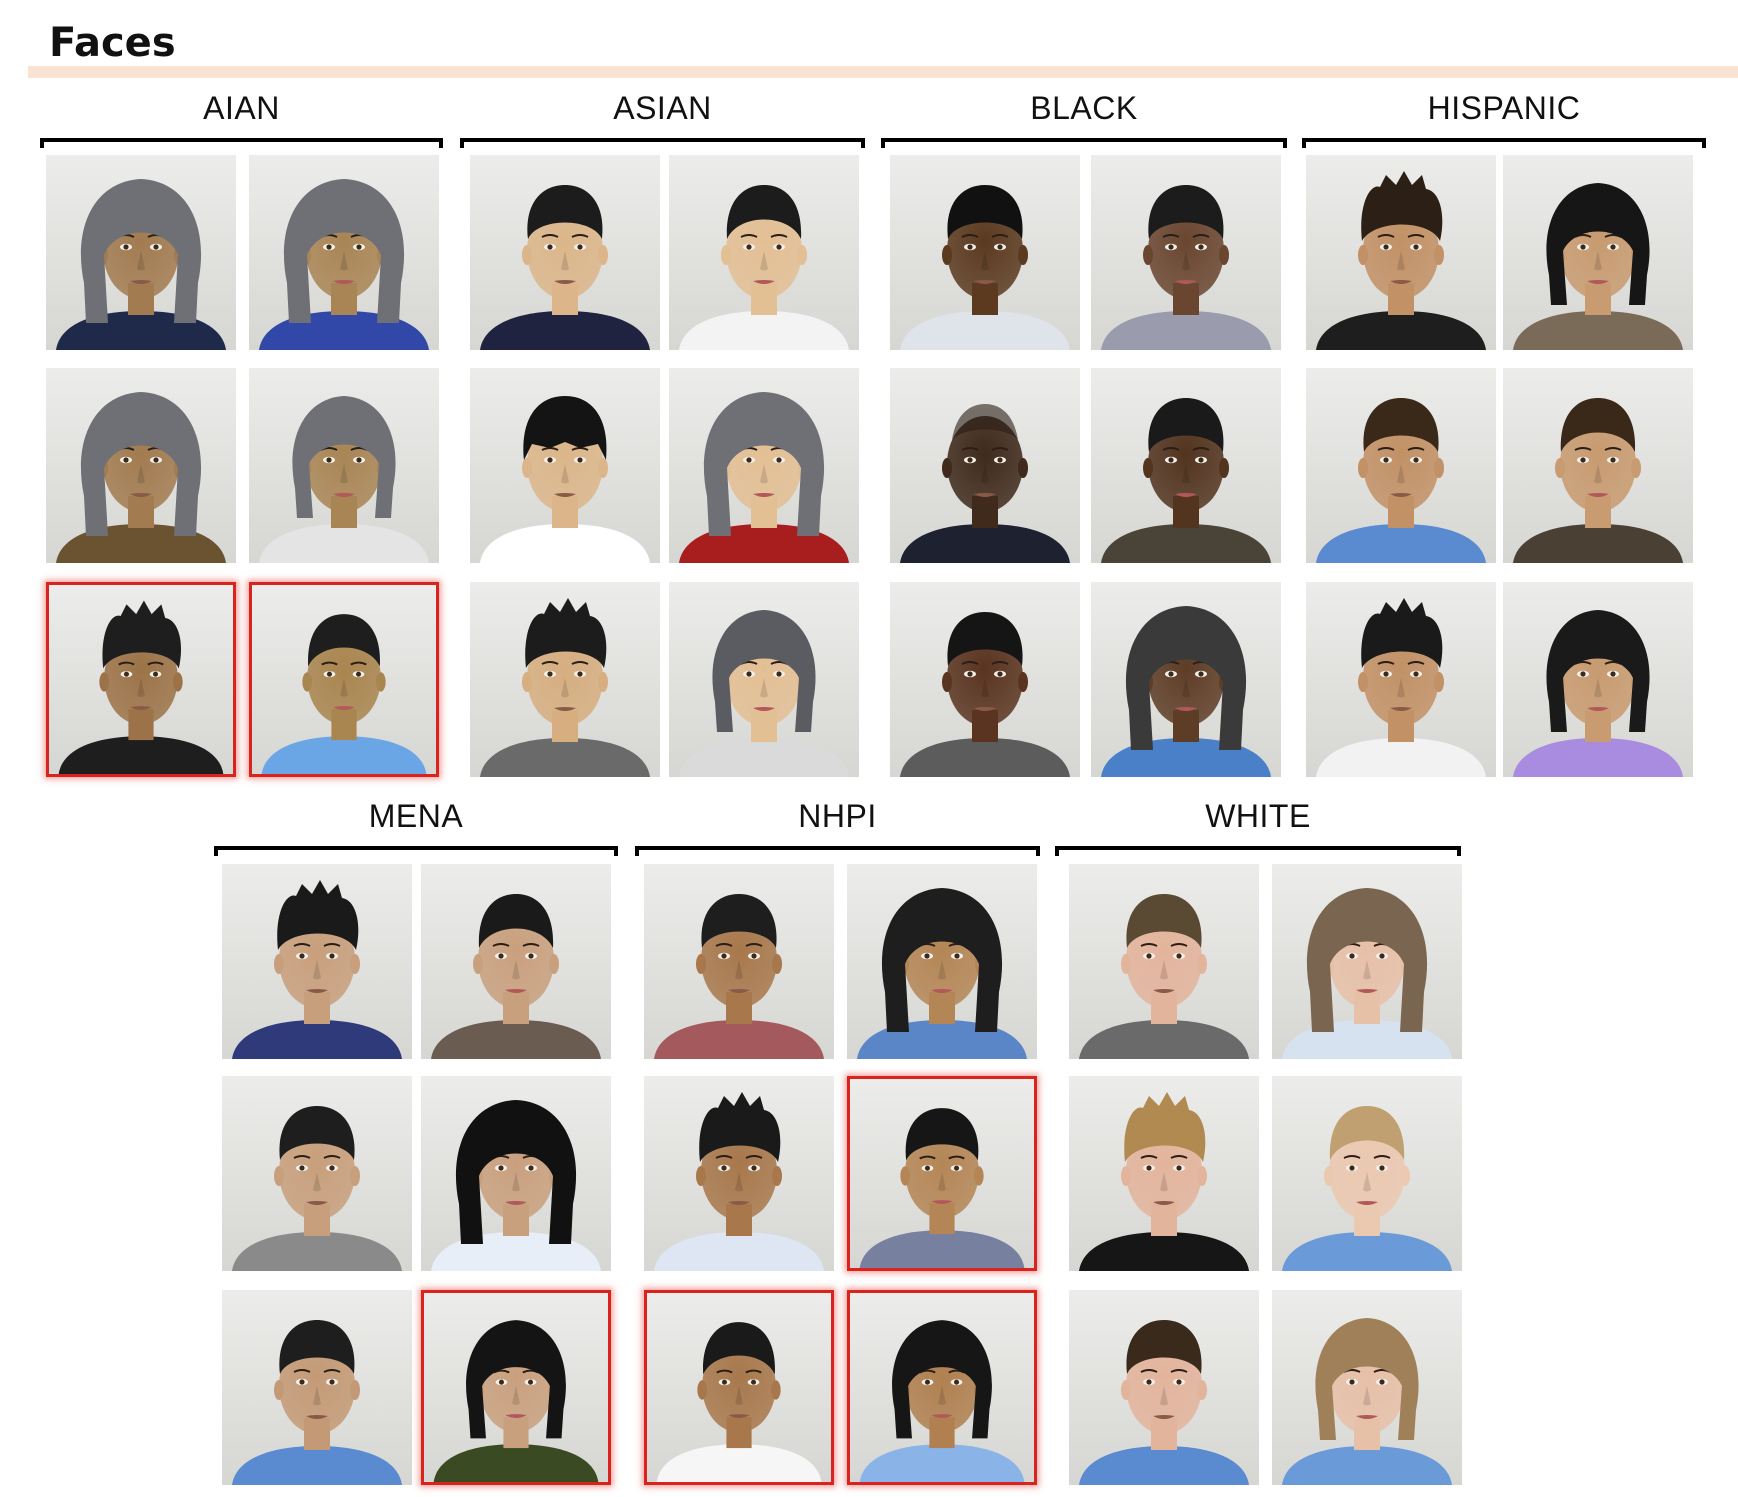 This screenshot has width=1738, height=1497. I want to click on group-label-black: BLACK, so click(1084, 108).